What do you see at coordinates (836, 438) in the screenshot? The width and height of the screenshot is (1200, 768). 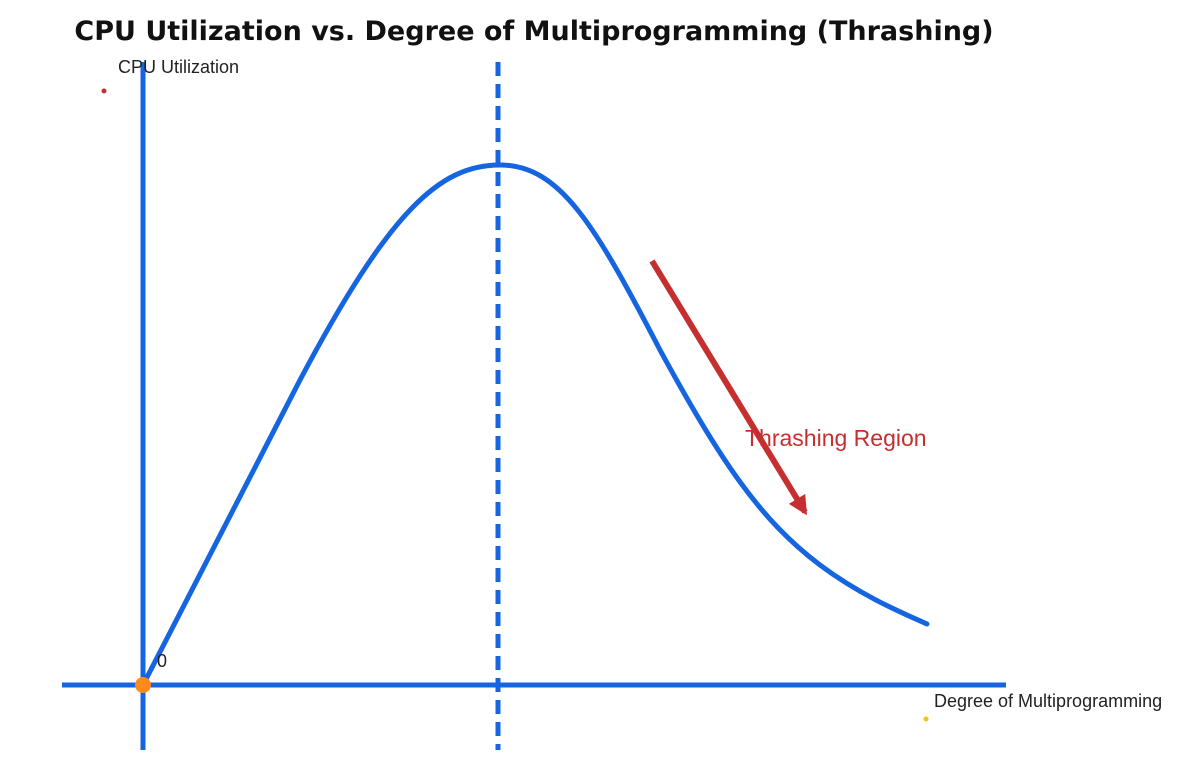 I see `thrashing-region-label: Thrashing Region` at bounding box center [836, 438].